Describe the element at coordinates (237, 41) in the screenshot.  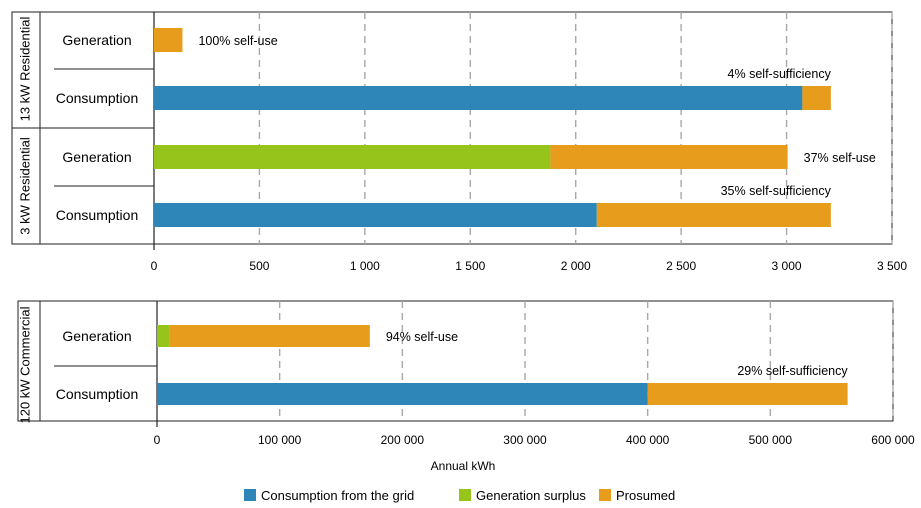
I see `data-annotation: 100% self-use` at that location.